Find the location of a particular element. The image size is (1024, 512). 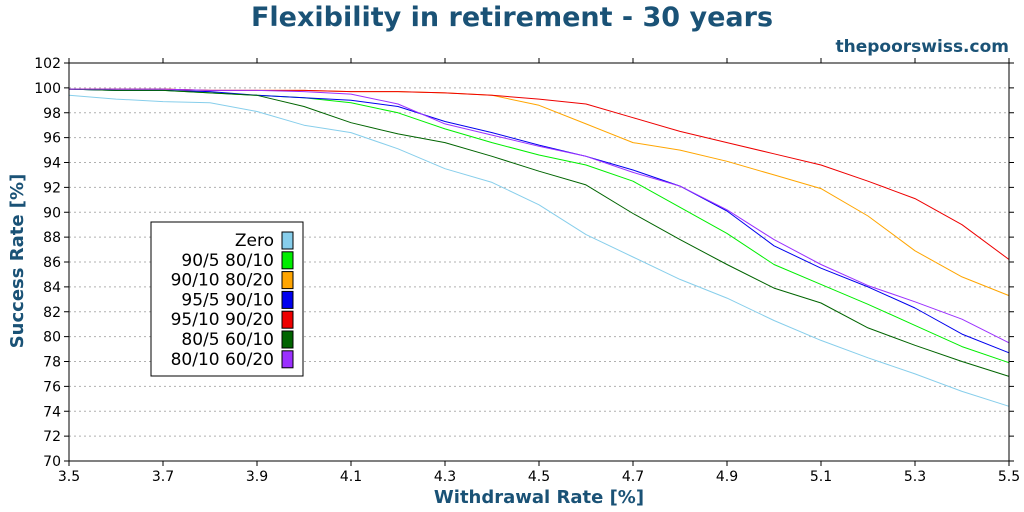

y-tick-label: 86 is located at coordinates (52, 263).